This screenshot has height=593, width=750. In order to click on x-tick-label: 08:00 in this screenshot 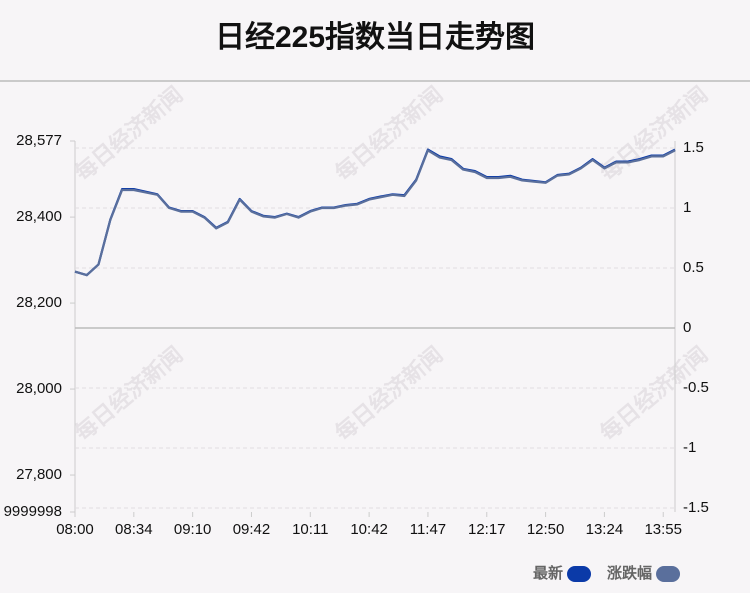, I will do `click(75, 529)`.